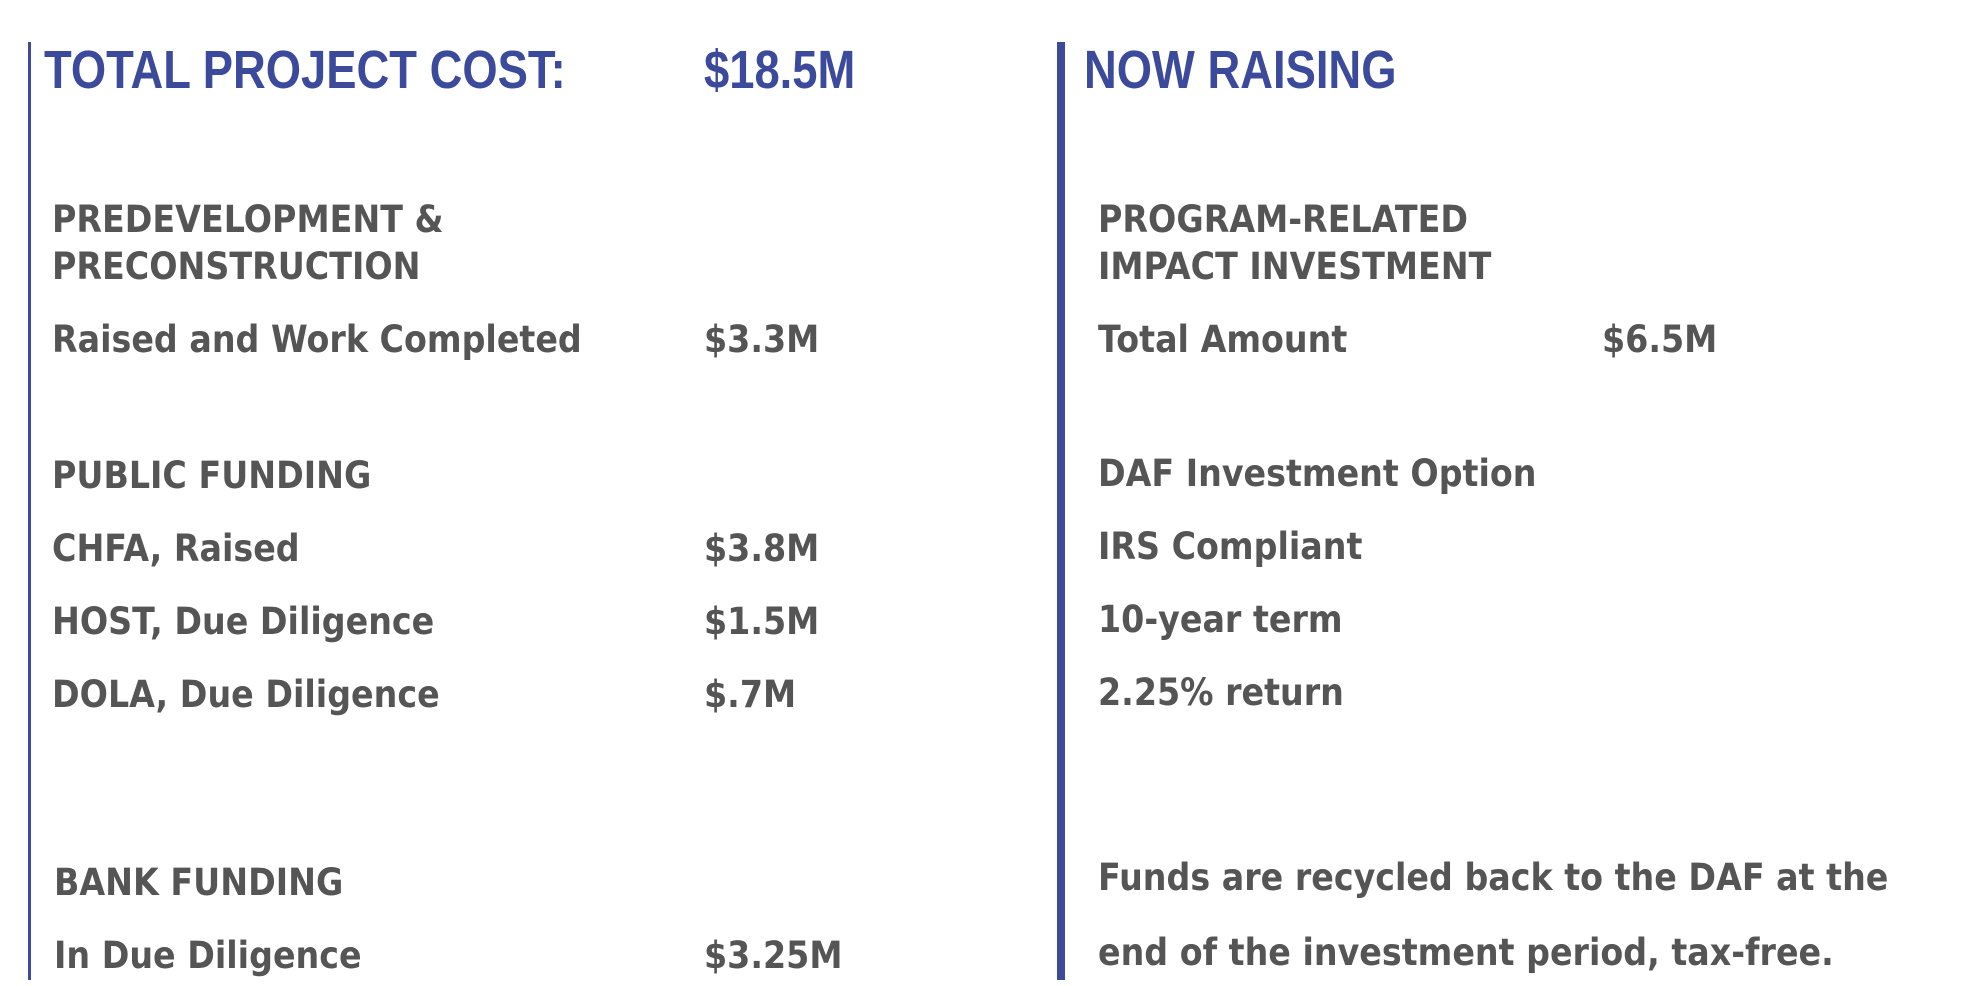  I want to click on predevelopment-item-value: $3.3M, so click(762, 339).